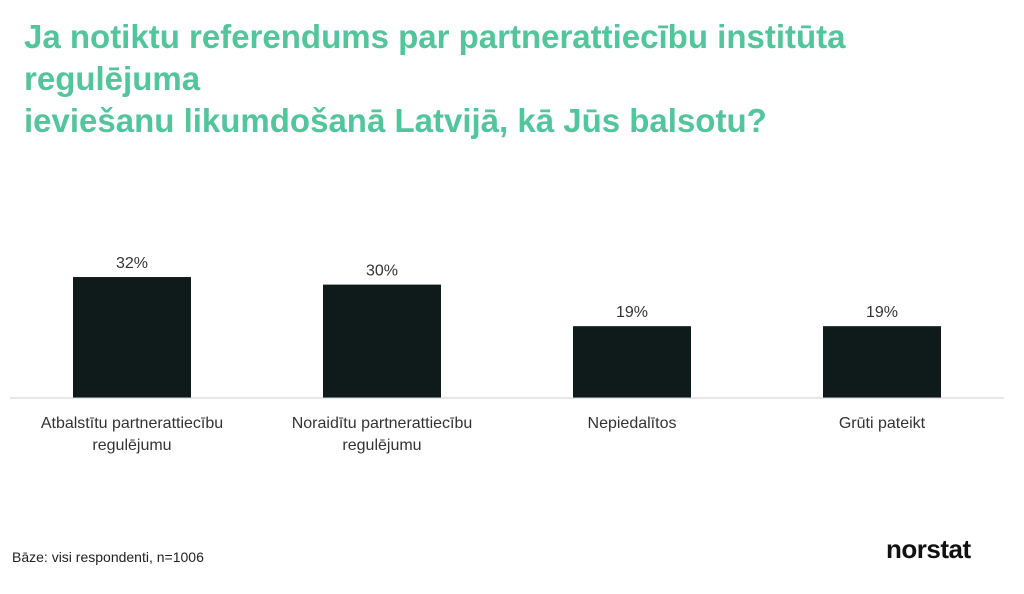 The image size is (1024, 594). Describe the element at coordinates (882, 312) in the screenshot. I see `data-label-4: 19%` at that location.